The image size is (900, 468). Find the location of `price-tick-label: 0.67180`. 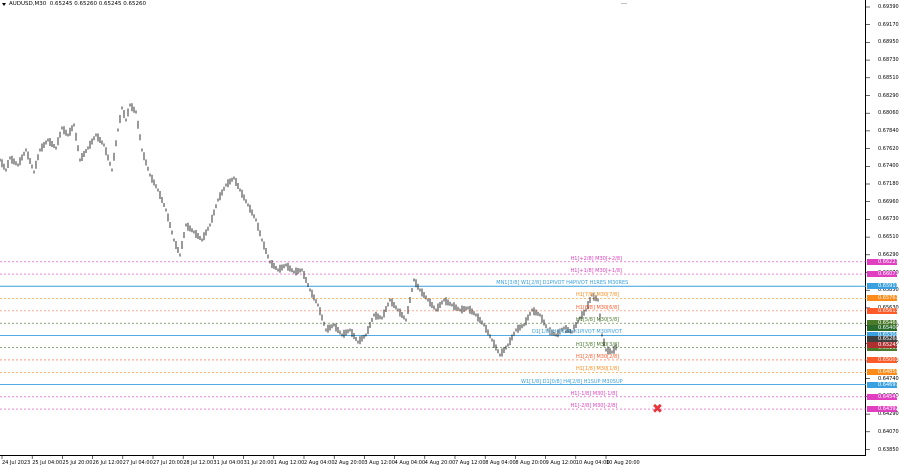

price-tick-label: 0.67180 is located at coordinates (888, 184).